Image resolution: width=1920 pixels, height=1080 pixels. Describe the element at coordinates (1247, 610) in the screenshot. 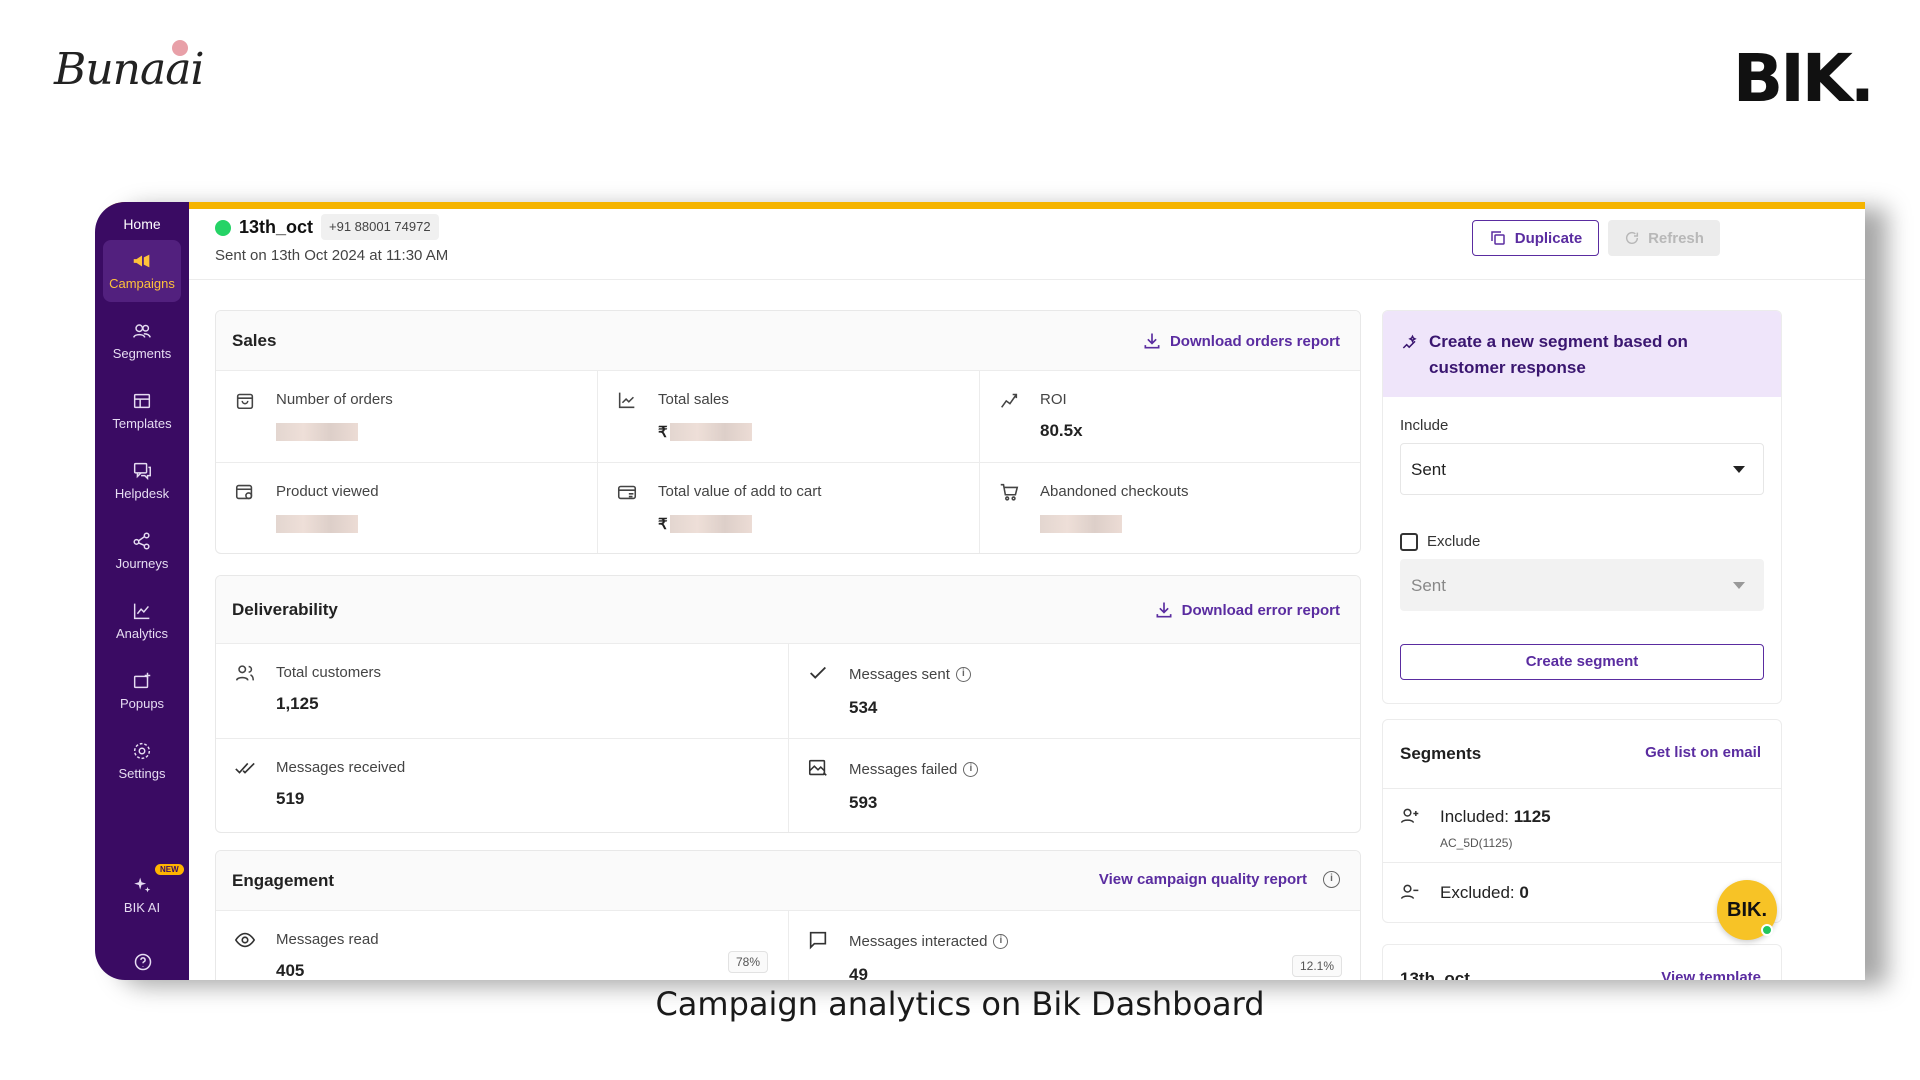

I see `download-error-report-link: Download error report` at that location.